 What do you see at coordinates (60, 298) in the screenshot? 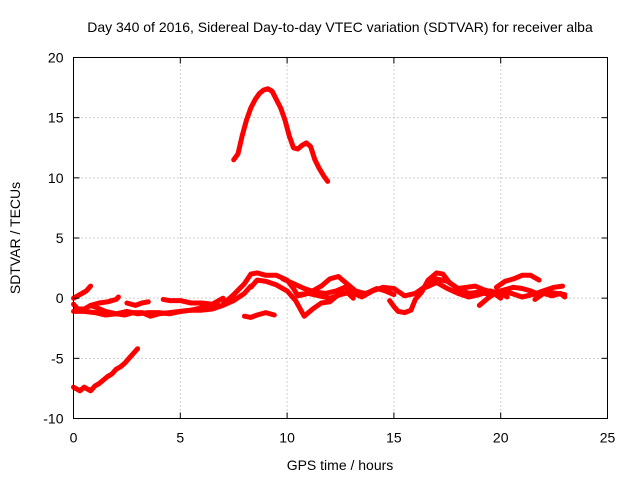
I see `y-tick-label: 0` at bounding box center [60, 298].